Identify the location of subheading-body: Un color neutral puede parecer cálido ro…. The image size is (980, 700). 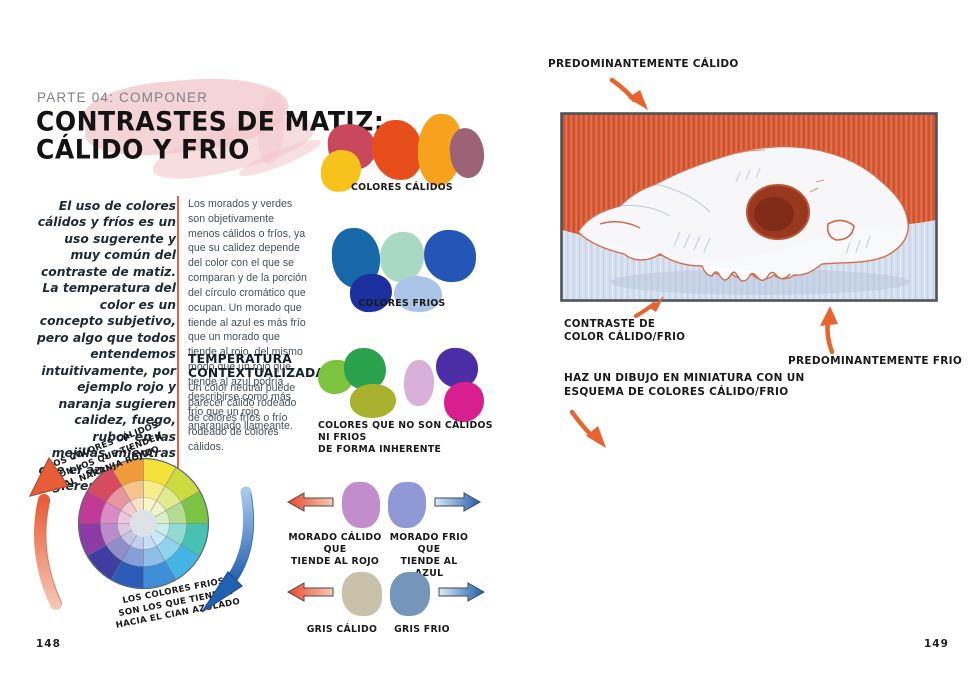
(242, 418).